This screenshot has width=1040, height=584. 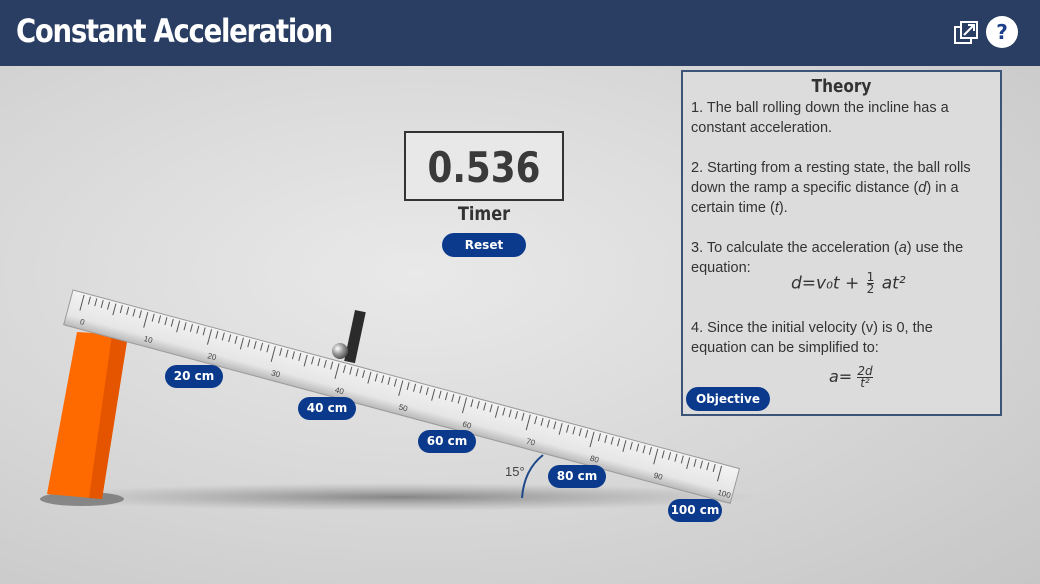 I want to click on theory-title: Theory, so click(x=841, y=86).